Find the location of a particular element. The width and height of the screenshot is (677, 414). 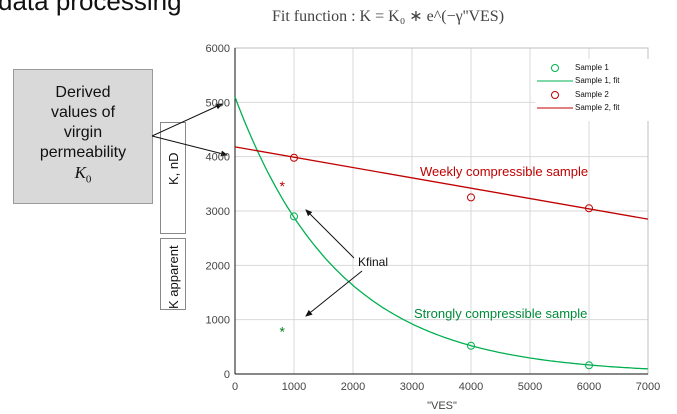

weak-sample-label: Weekly compressible sample is located at coordinates (504, 171).